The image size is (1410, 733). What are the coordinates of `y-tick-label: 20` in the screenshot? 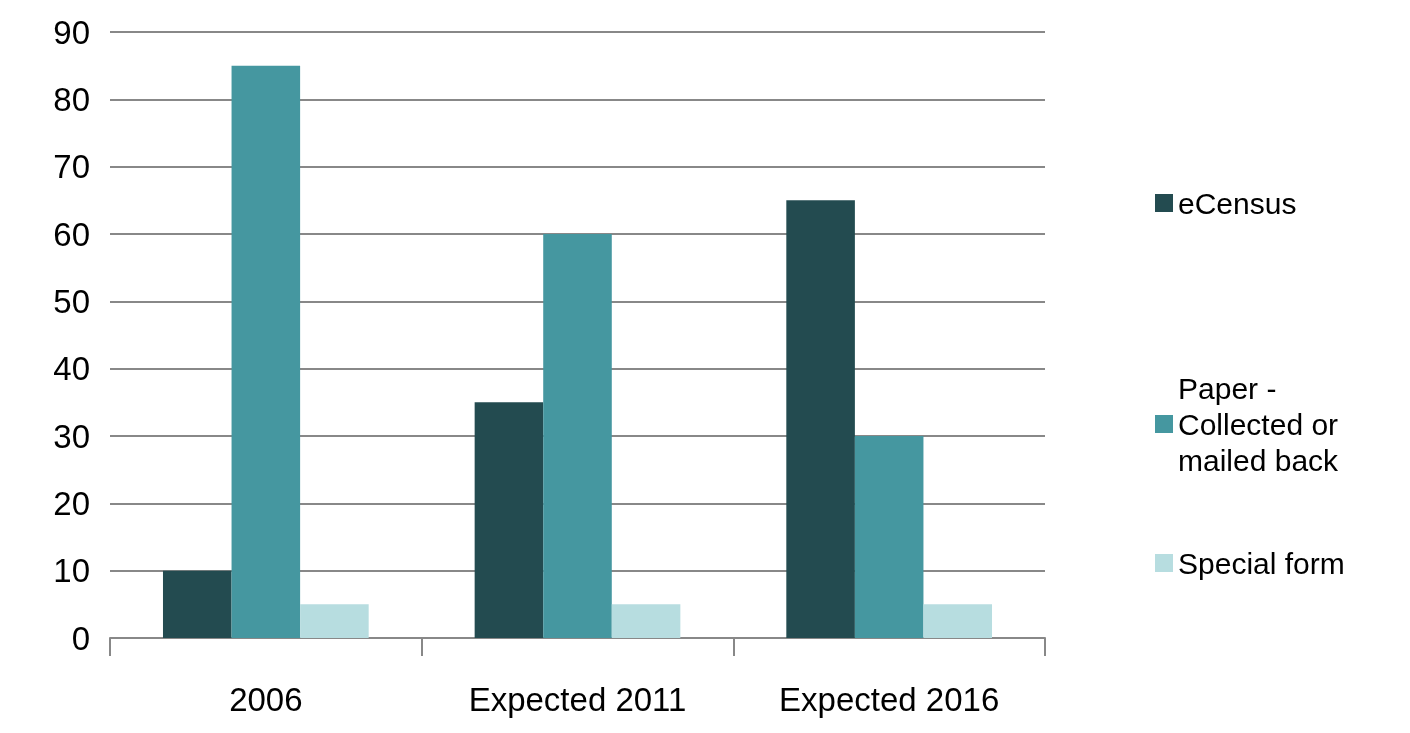 It's located at (71, 503).